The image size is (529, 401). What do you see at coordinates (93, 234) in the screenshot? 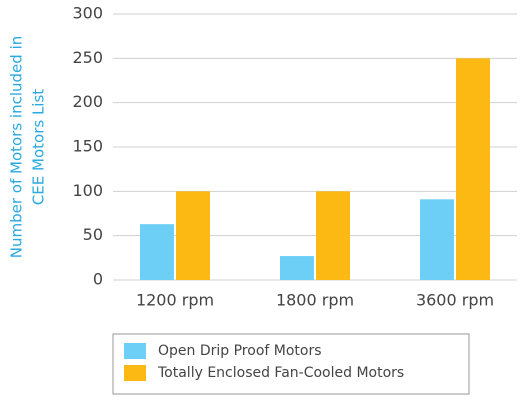
I see `y-tick-label: 50` at bounding box center [93, 234].